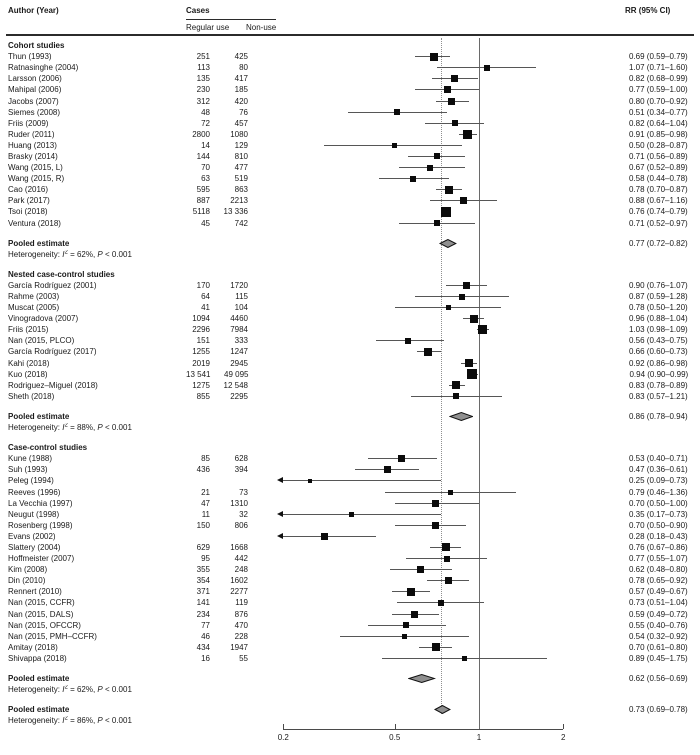 The width and height of the screenshot is (700, 755). What do you see at coordinates (658, 179) in the screenshot?
I see `rr-ci-cell: 0.58 (0.44–0.78)` at bounding box center [658, 179].